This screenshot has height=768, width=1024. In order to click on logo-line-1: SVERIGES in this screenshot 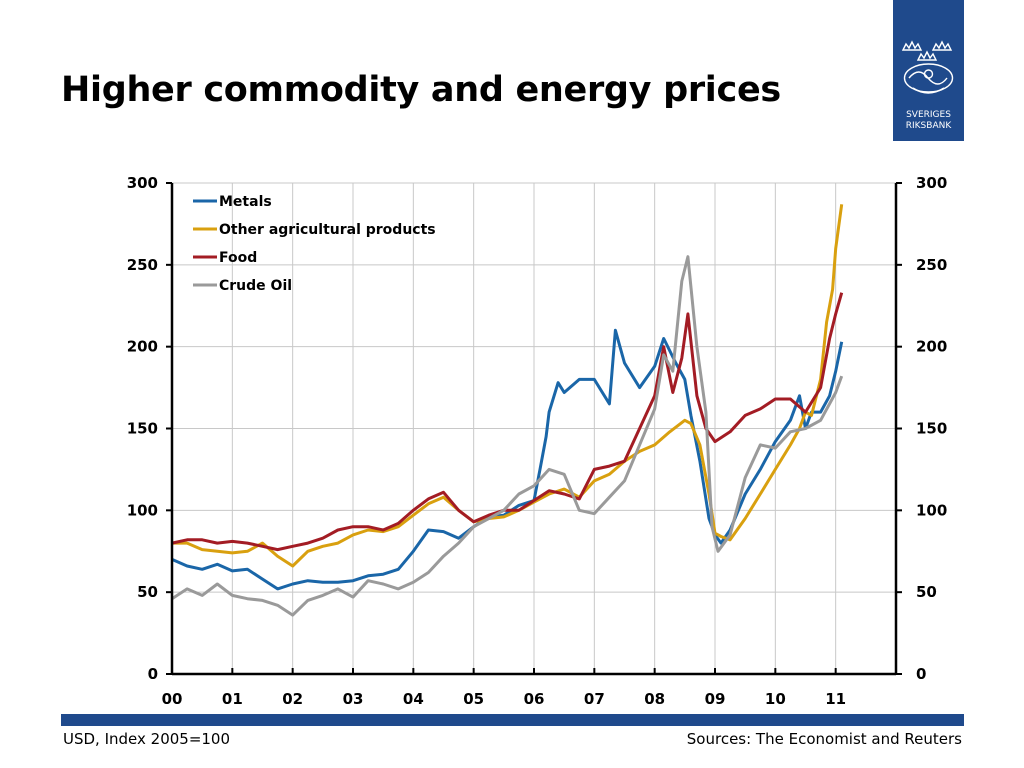, I will do `click(928, 115)`.